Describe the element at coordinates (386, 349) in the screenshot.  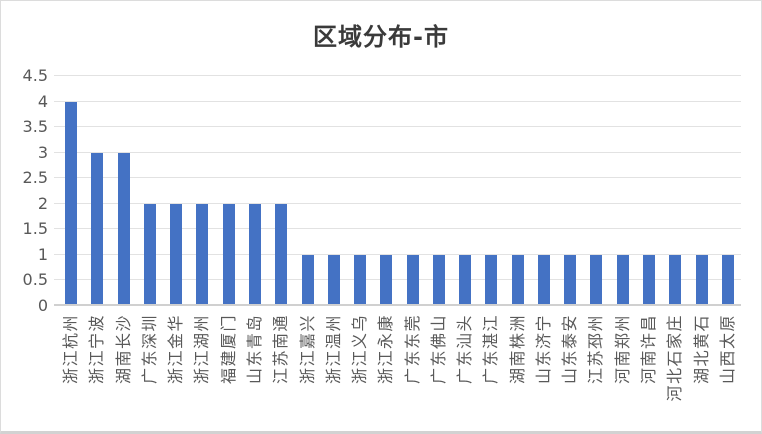
I see `x-tick-label: 浙江永康` at that location.